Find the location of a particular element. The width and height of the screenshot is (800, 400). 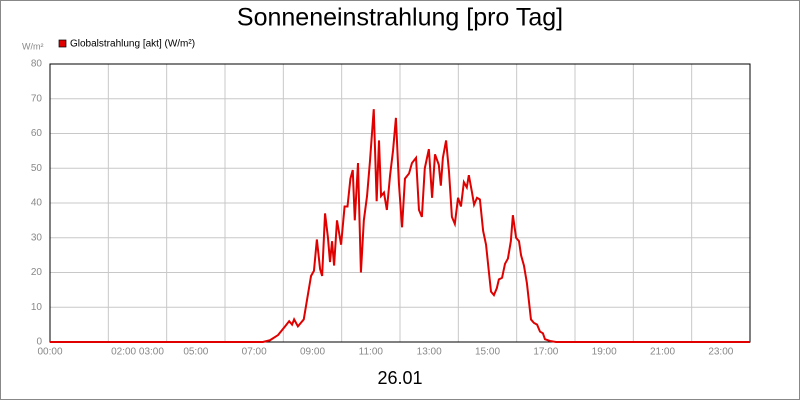

x-tick-label: 00:00 is located at coordinates (49, 352).